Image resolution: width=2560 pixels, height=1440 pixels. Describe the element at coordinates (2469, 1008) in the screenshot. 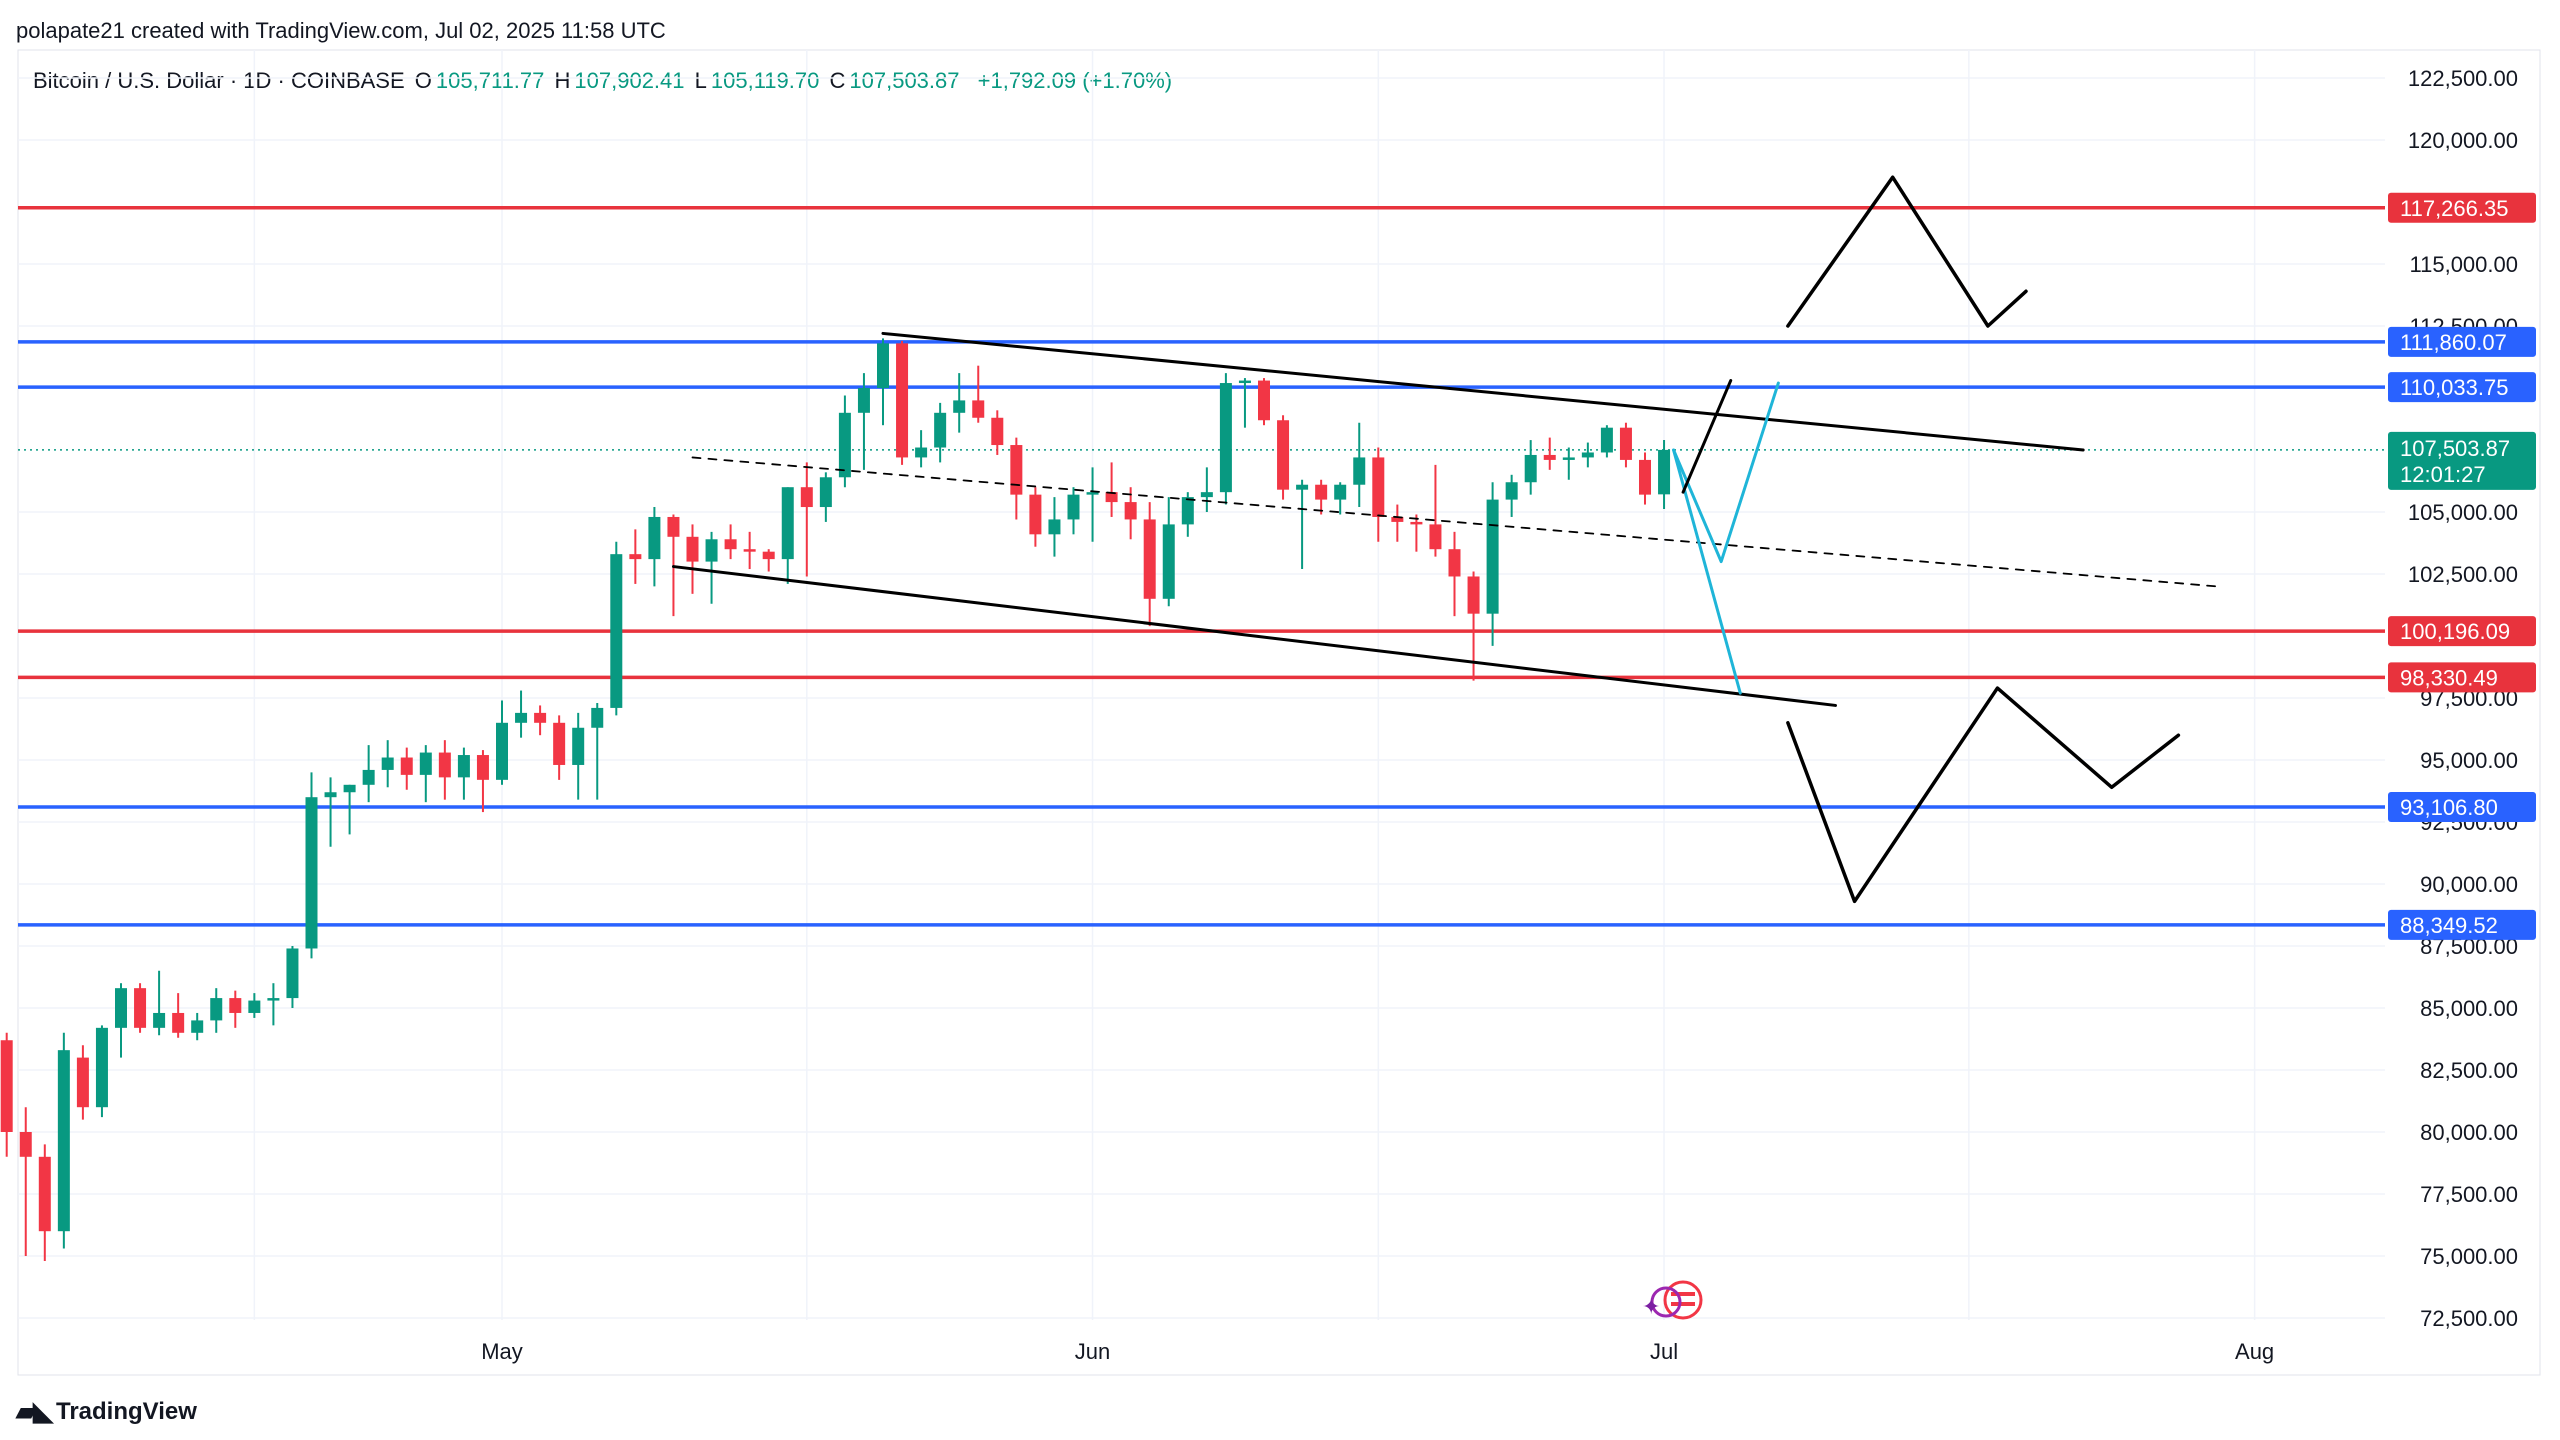

I see `y-tick-label: 85,000.00` at that location.